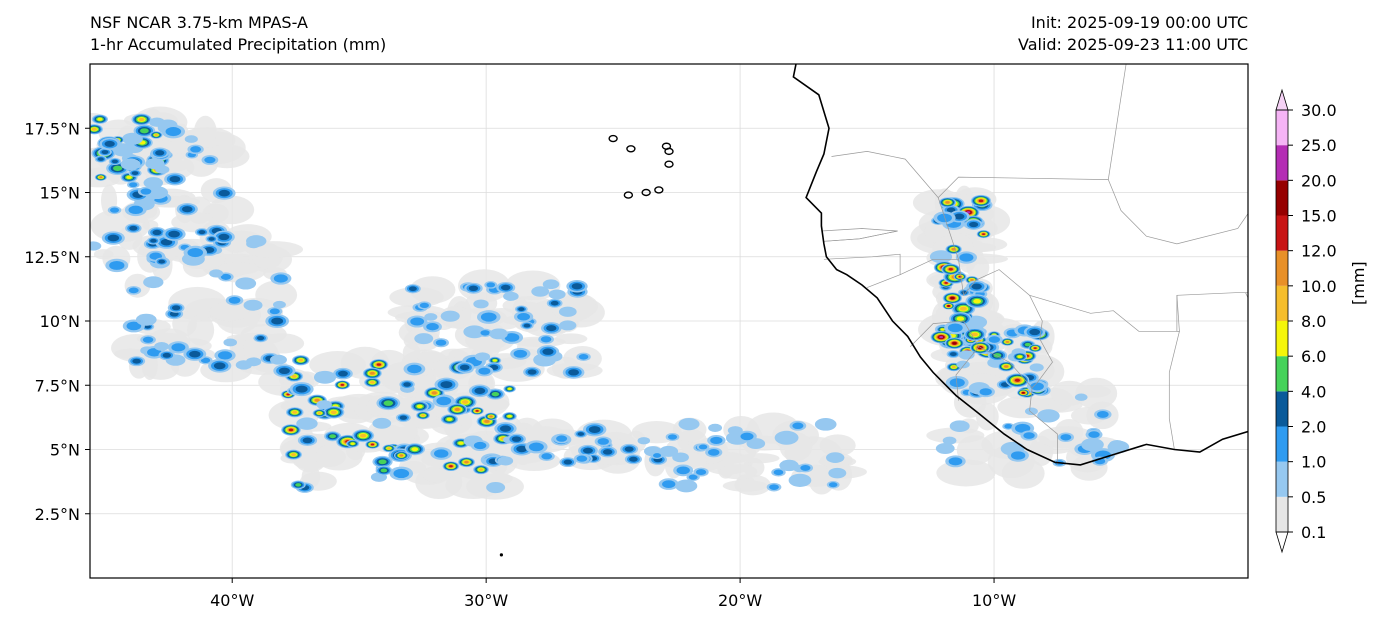 The image size is (1384, 623). What do you see at coordinates (232, 600) in the screenshot?
I see `lon-tick-label: 40°W` at bounding box center [232, 600].